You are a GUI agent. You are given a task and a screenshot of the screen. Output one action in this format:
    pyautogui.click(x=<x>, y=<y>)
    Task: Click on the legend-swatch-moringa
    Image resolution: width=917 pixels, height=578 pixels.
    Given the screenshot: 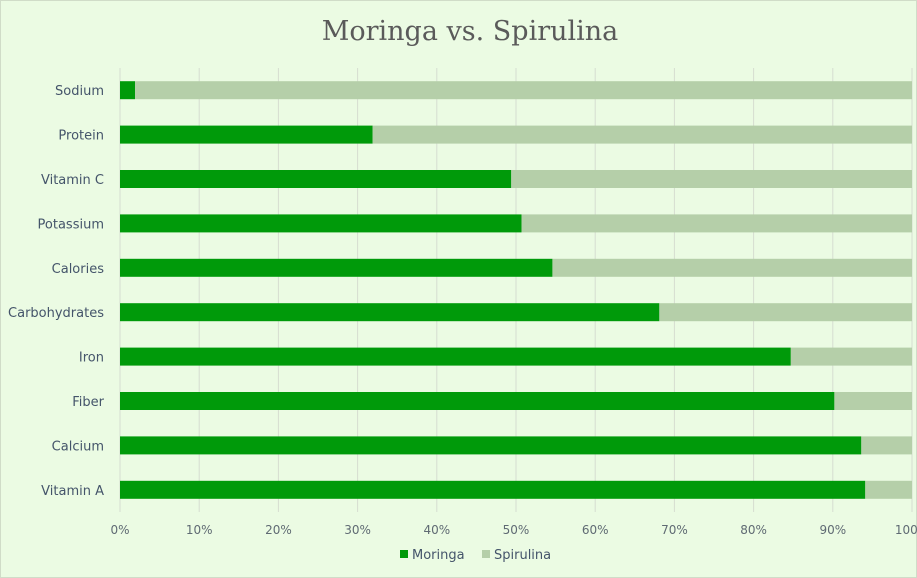 What is the action you would take?
    pyautogui.click(x=404, y=554)
    